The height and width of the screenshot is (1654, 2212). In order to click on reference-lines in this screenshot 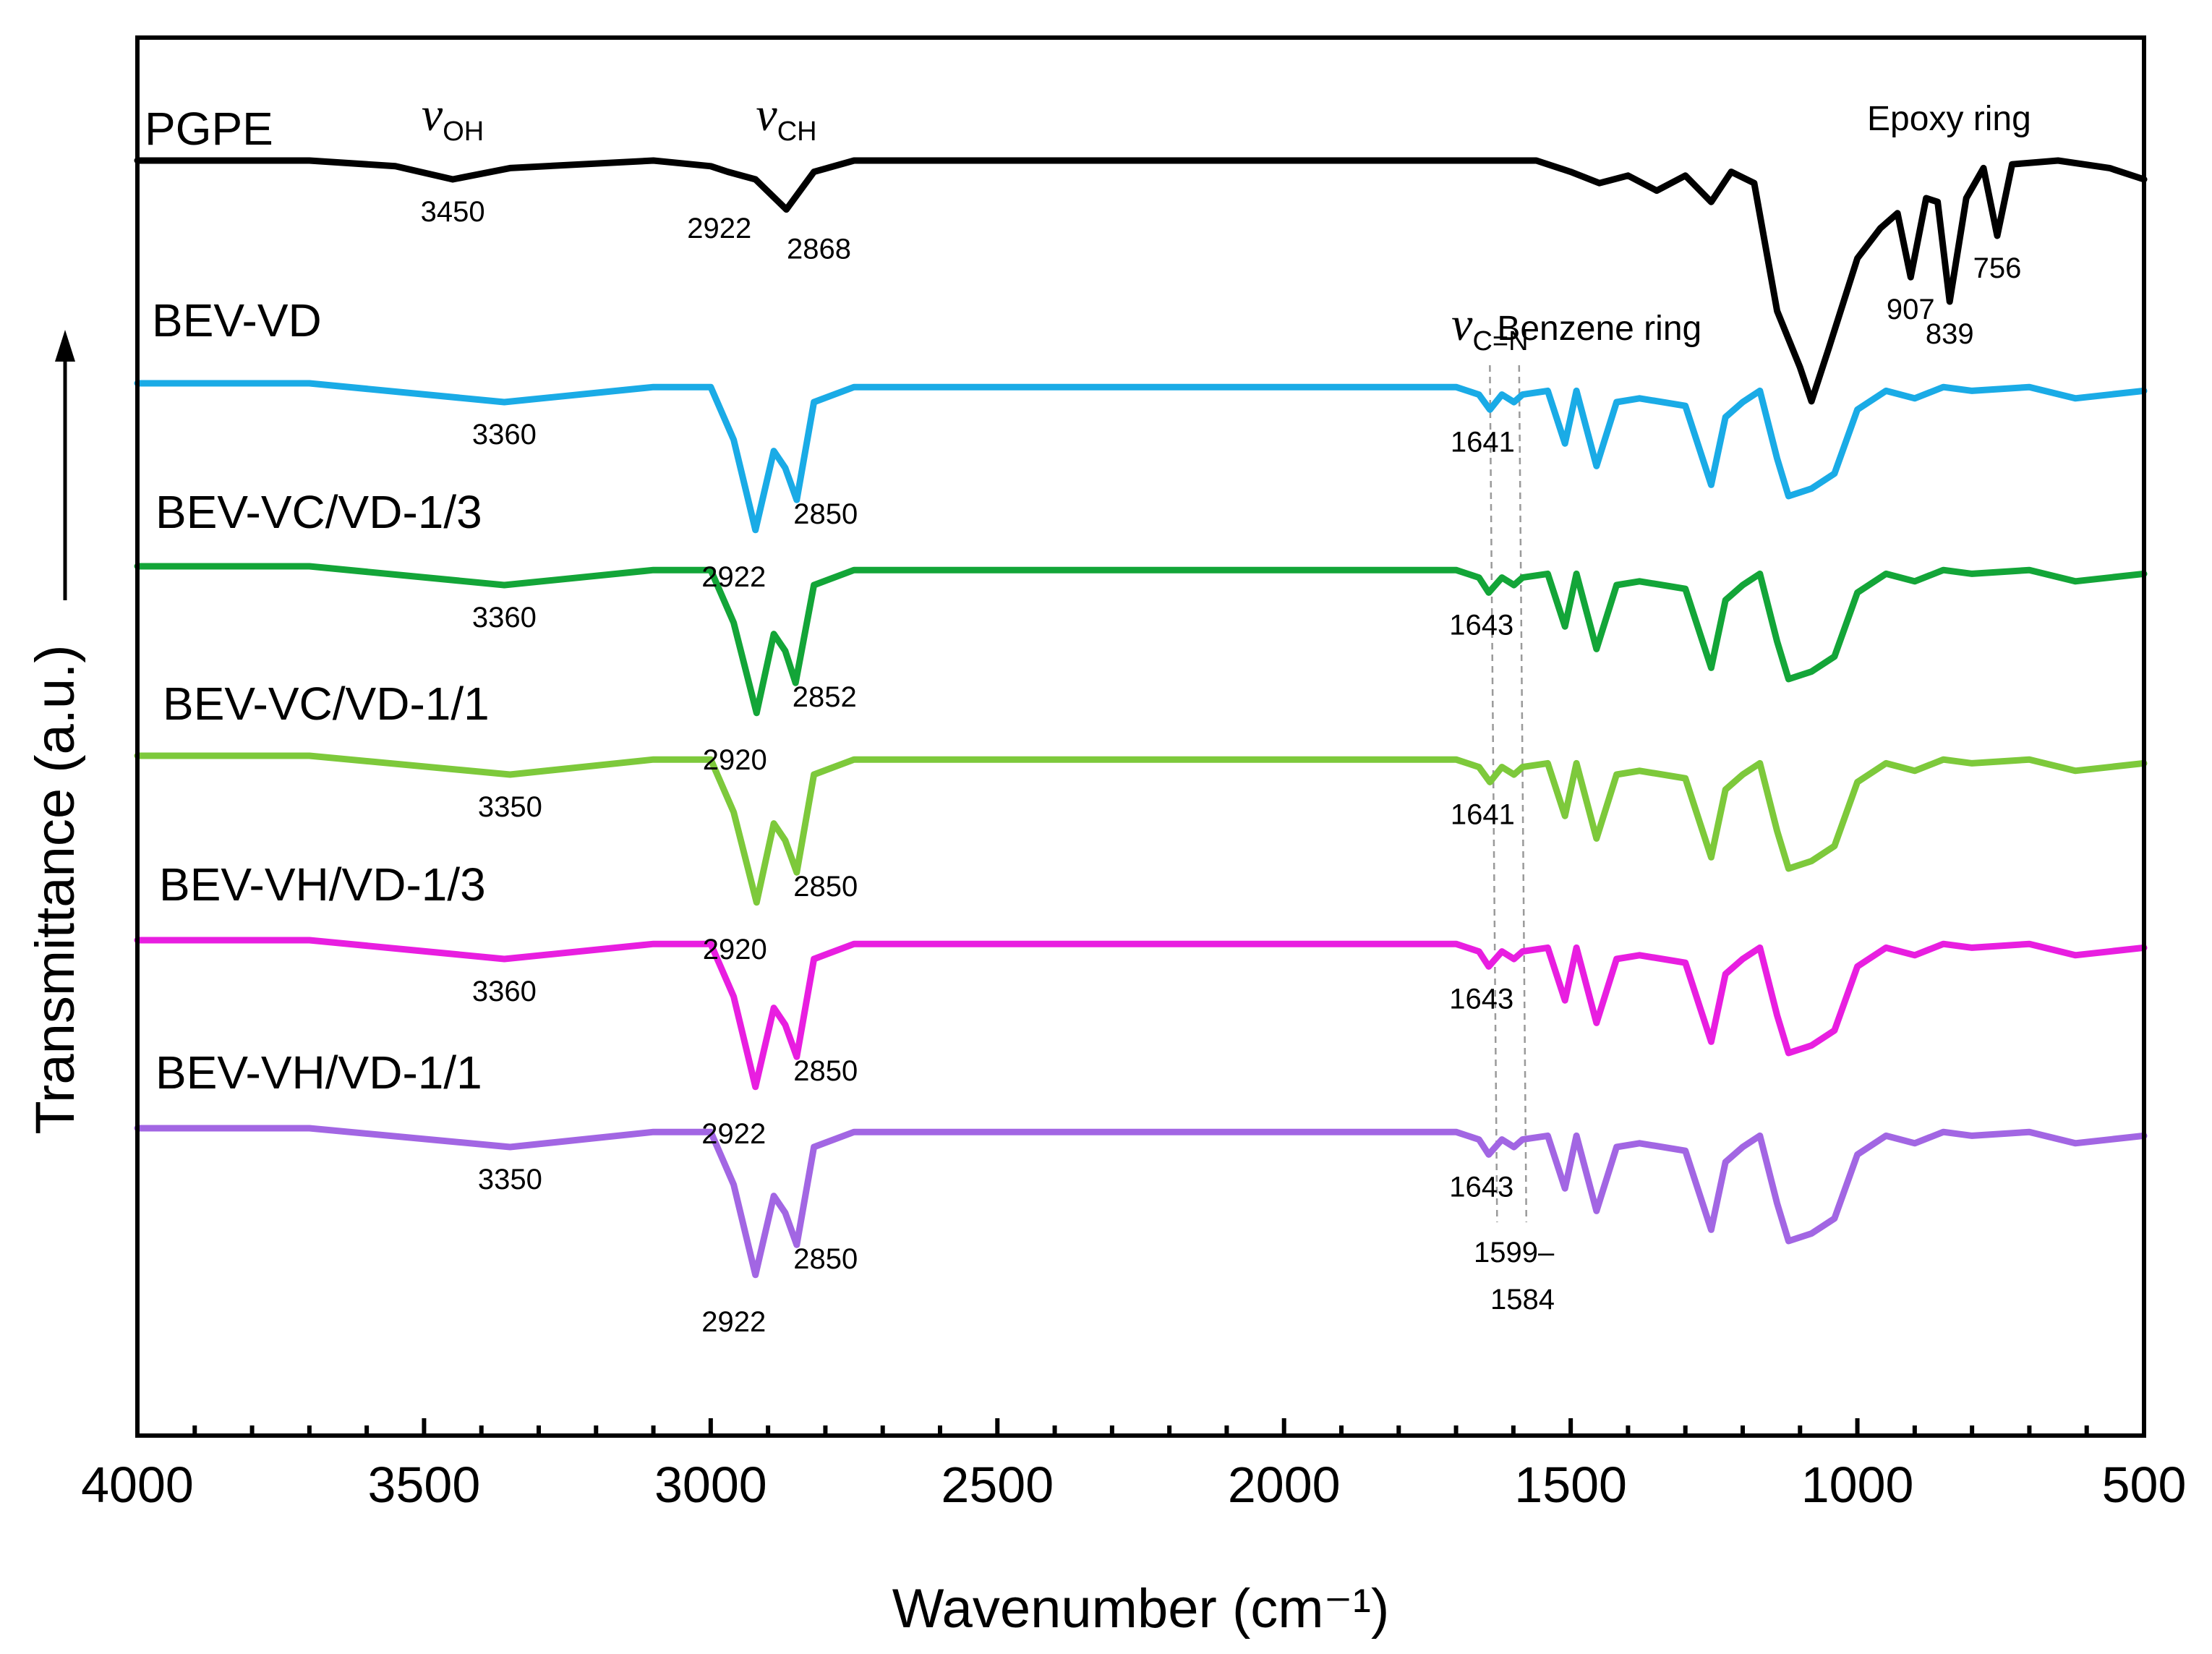, I will do `click(1508, 794)`.